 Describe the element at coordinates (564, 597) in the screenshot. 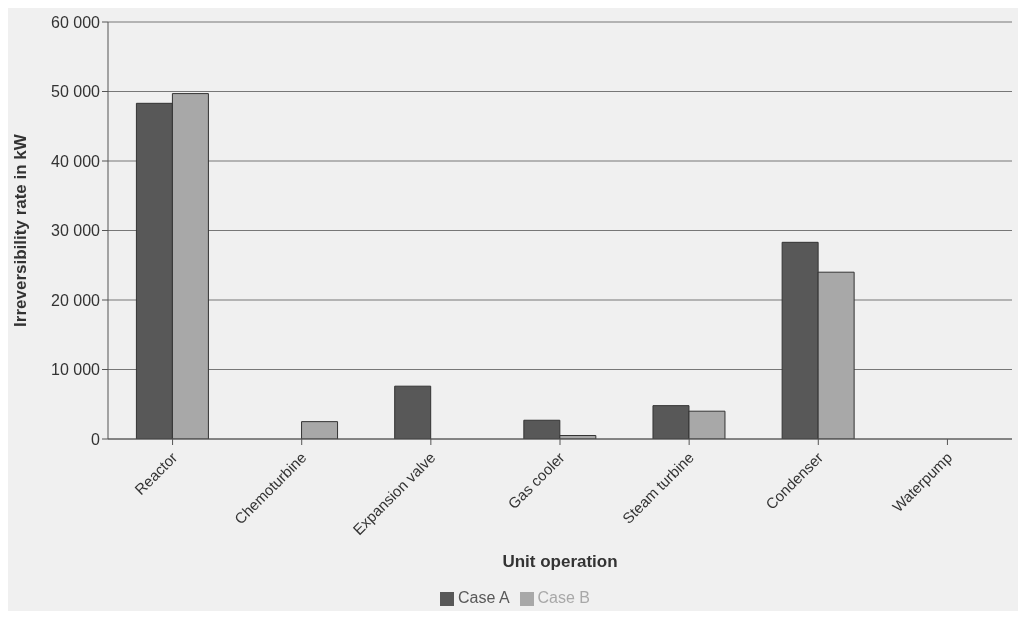

I see `legend-label: Case B` at that location.